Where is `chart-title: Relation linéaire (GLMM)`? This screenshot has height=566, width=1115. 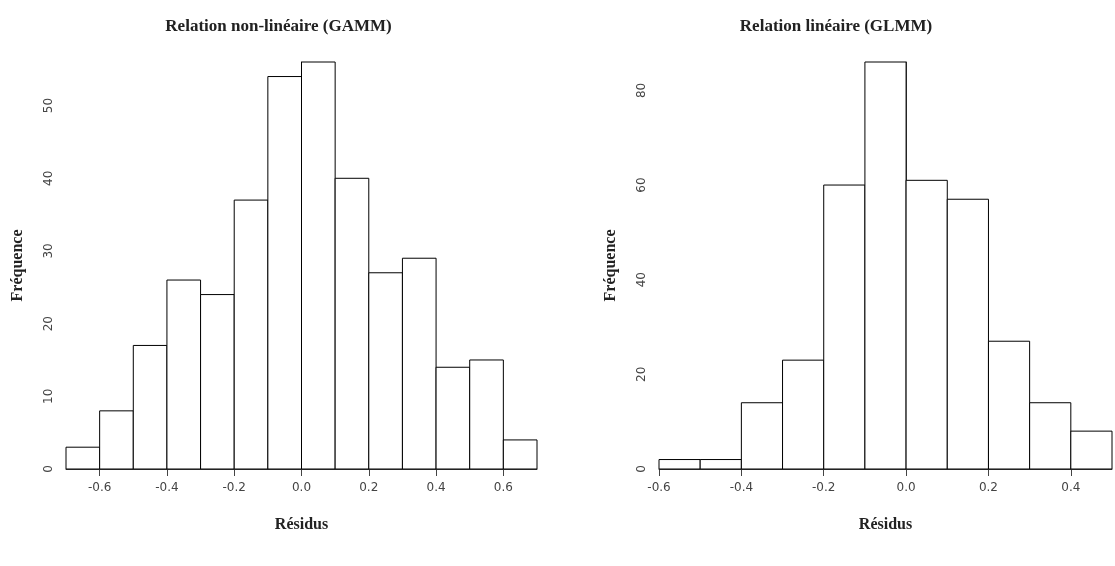 chart-title: Relation linéaire (GLMM) is located at coordinates (836, 25).